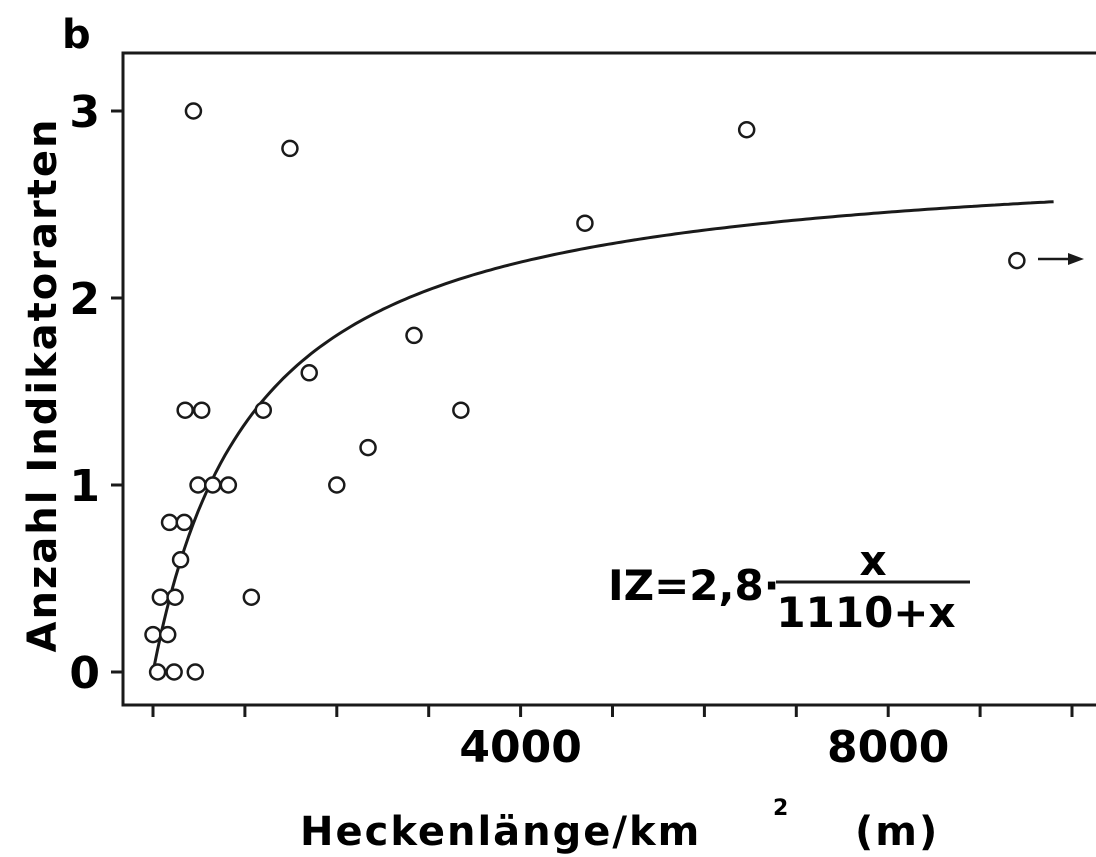 The width and height of the screenshot is (1096, 857). Describe the element at coordinates (84, 112) in the screenshot. I see `y-tick-label: 3` at that location.